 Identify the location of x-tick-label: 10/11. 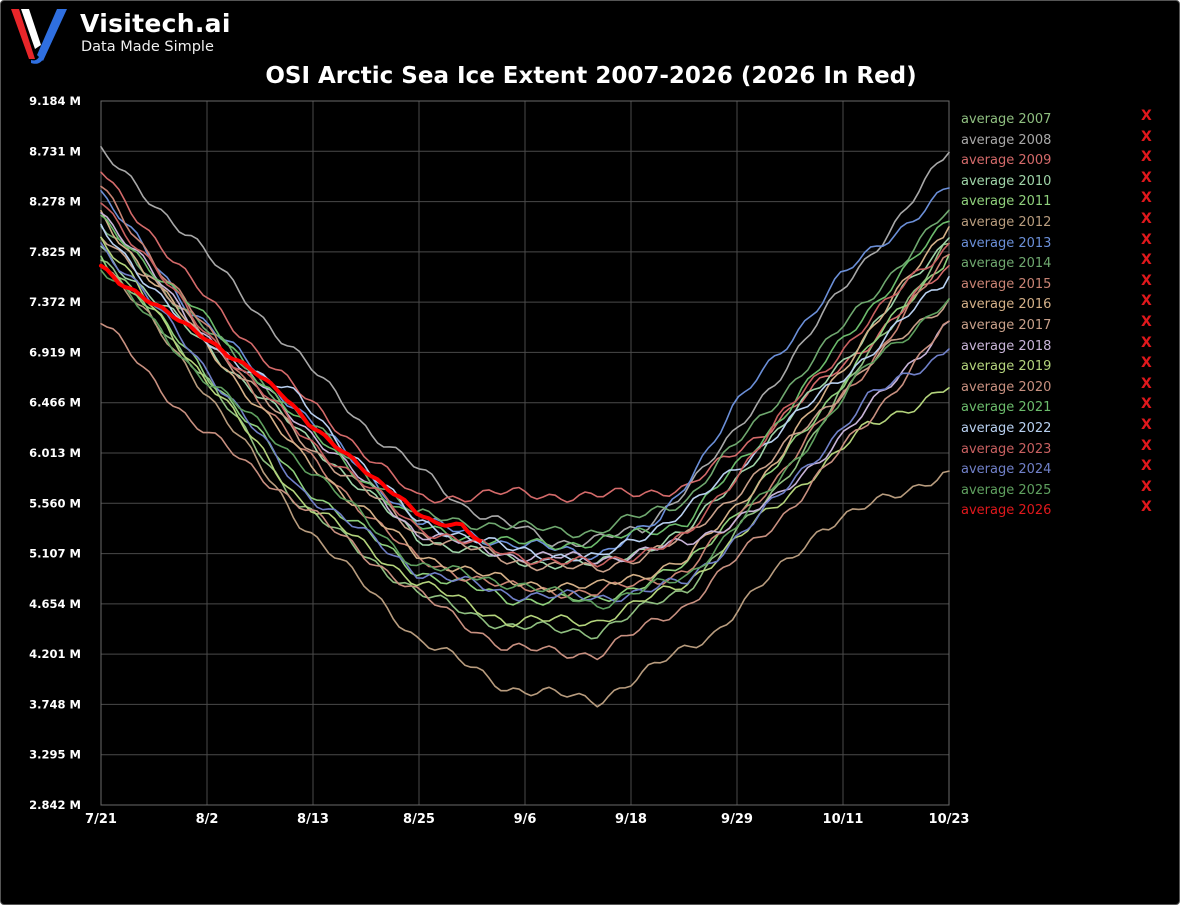
(843, 819).